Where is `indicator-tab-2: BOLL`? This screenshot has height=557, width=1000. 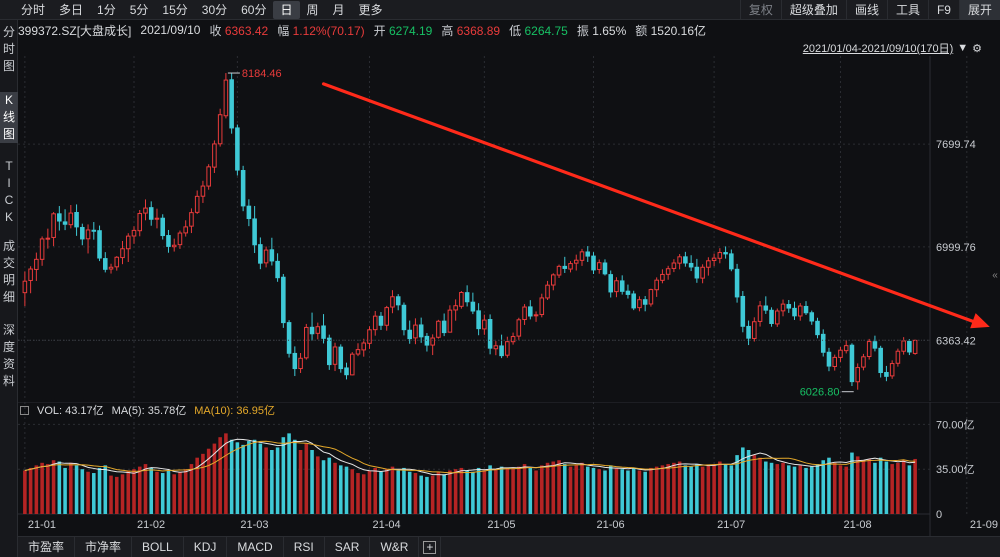
indicator-tab-2: BOLL is located at coordinates (158, 547).